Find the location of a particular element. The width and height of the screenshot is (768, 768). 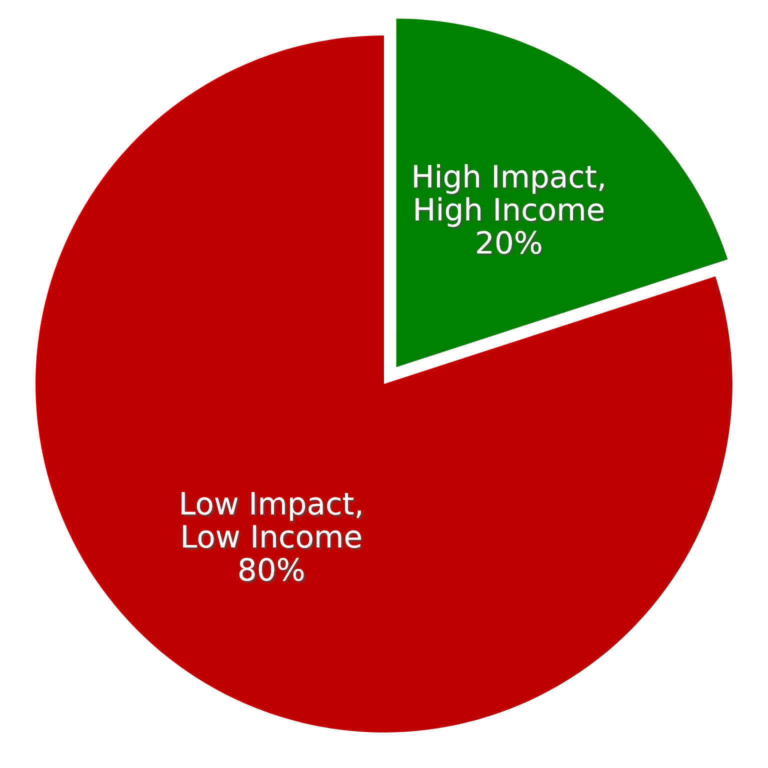

data-label: 80% is located at coordinates (272, 571).